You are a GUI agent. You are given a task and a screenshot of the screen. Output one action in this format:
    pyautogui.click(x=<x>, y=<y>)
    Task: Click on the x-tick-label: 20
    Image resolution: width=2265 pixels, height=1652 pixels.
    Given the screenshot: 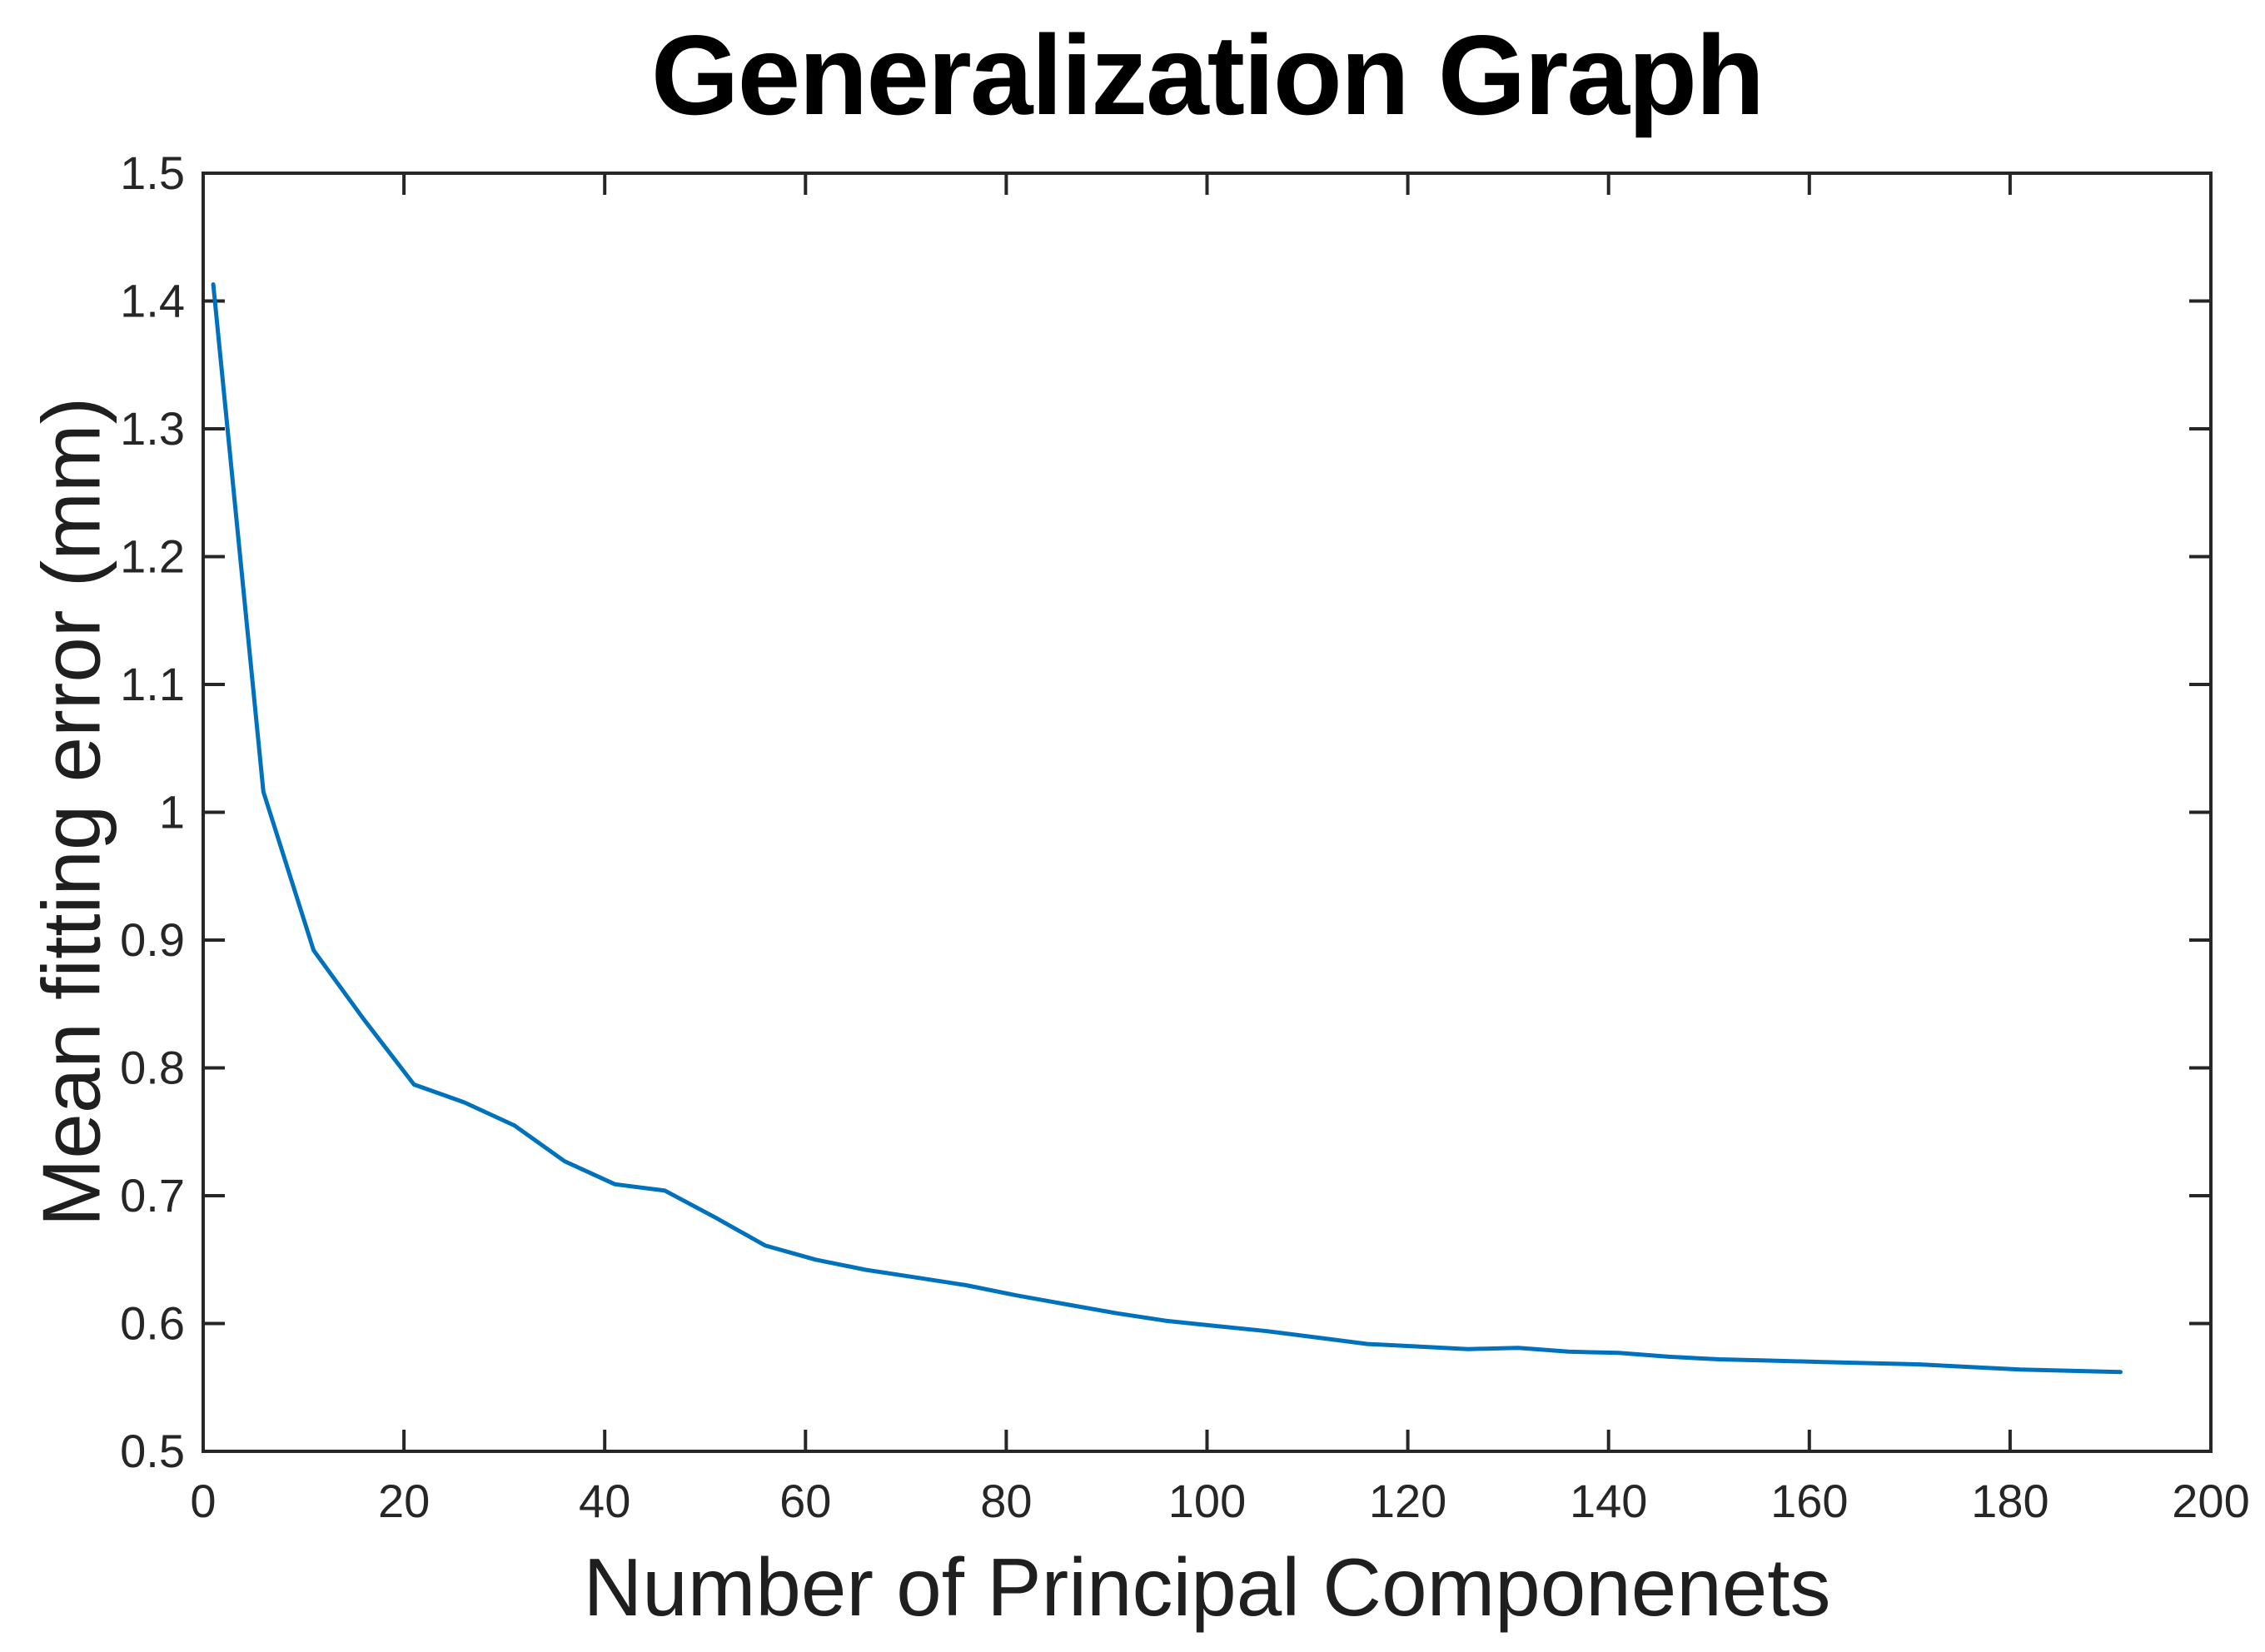 What is the action you would take?
    pyautogui.click(x=404, y=1501)
    